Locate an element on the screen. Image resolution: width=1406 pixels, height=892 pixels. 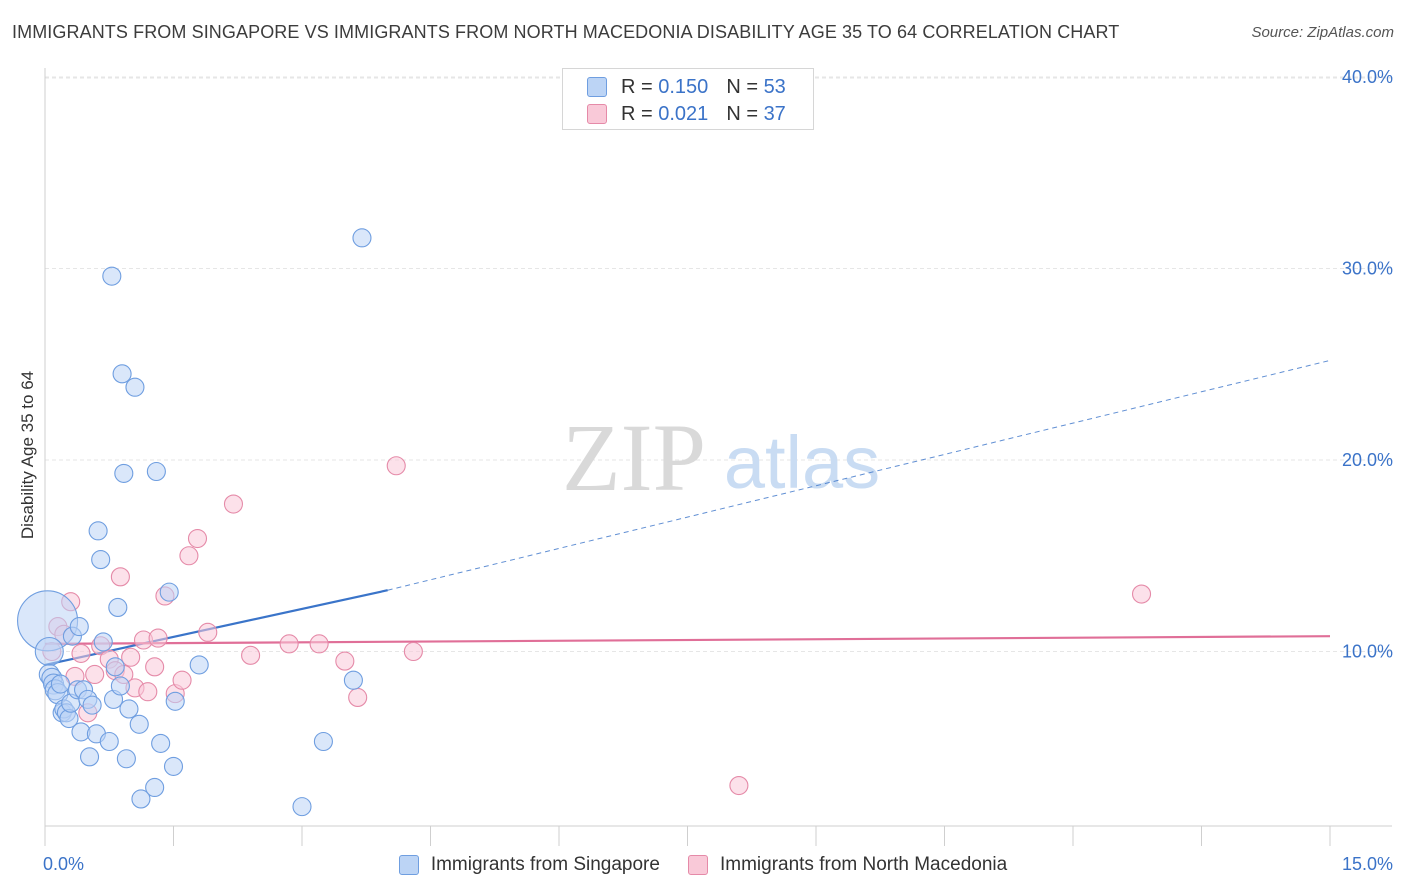
stats-legend: R = 0.150 N = 53 R = 0.021 N = 37 is located at coordinates (688, 99).